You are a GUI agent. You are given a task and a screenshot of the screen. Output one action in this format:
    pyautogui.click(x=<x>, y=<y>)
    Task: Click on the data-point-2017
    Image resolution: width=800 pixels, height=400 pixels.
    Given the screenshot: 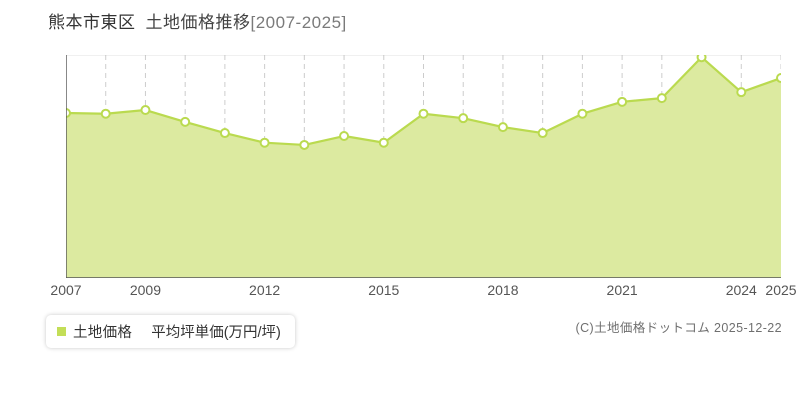 What is the action you would take?
    pyautogui.click(x=463, y=118)
    